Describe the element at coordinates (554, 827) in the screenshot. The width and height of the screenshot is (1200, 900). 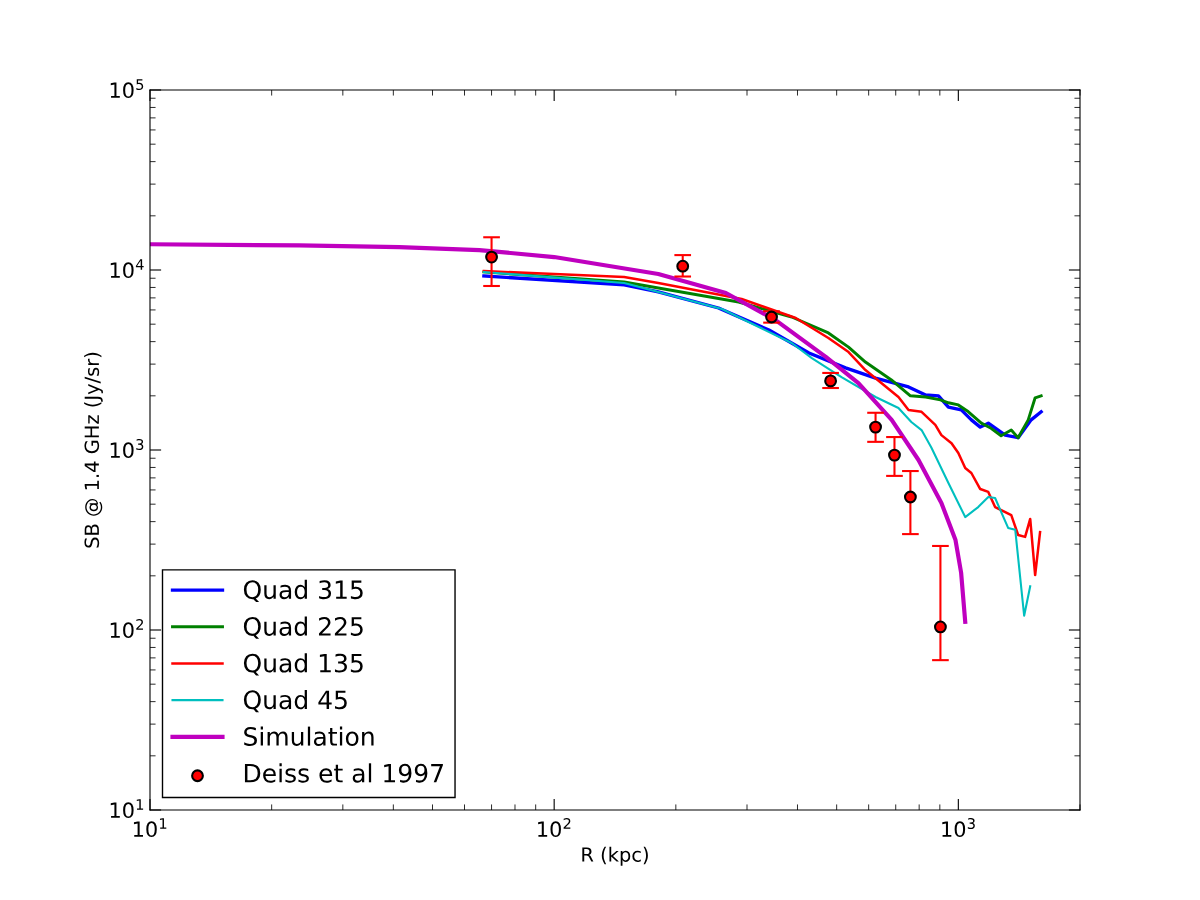
I see `x-tick-label: 10$^{2}$` at that location.